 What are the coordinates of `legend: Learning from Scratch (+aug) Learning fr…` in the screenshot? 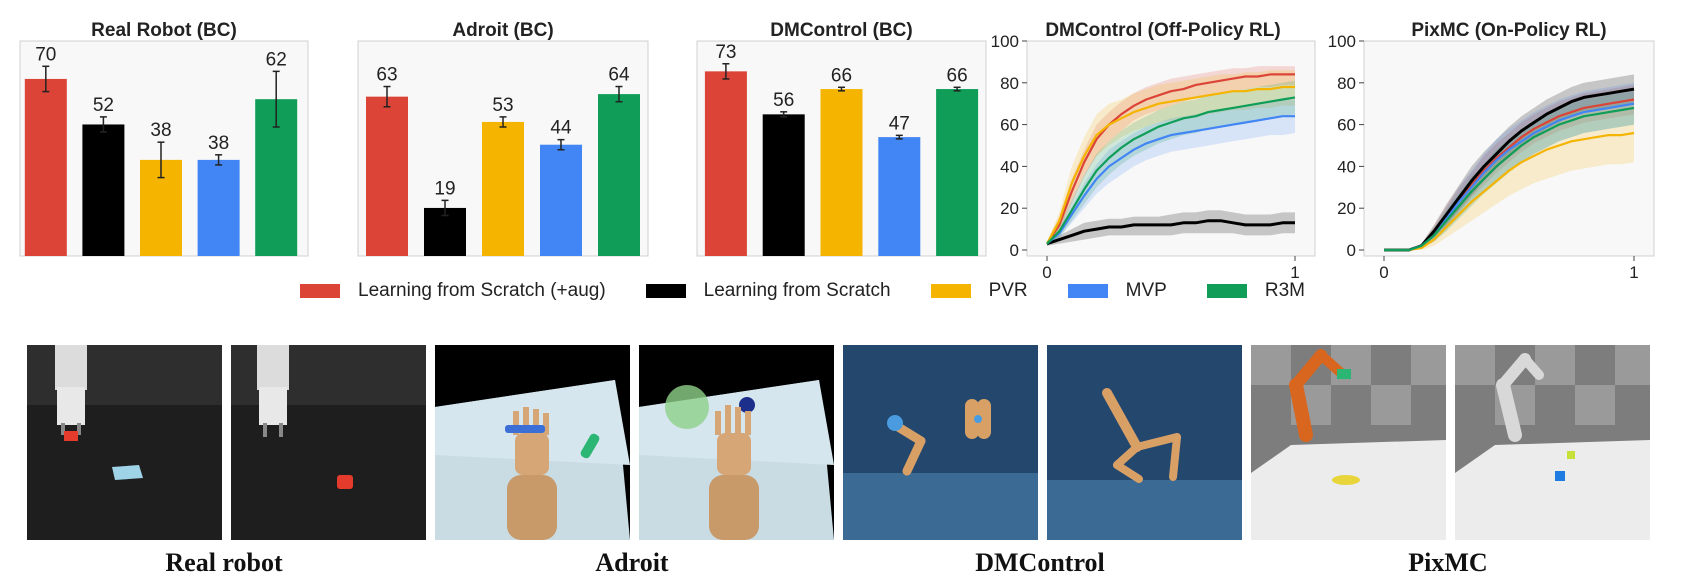 It's located at (822, 291).